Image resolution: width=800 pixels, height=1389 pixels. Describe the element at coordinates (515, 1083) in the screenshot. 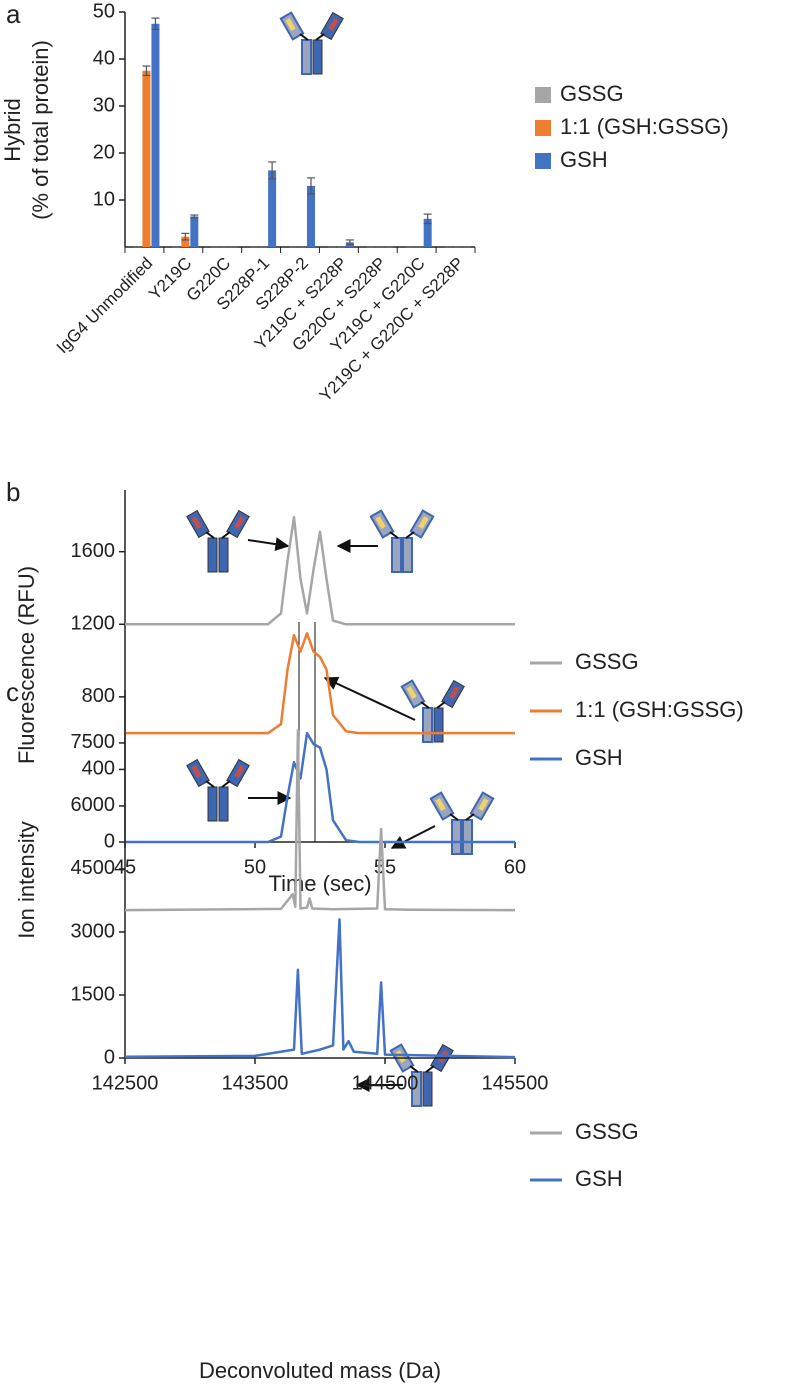

I see `x-tick-label: 145500` at that location.